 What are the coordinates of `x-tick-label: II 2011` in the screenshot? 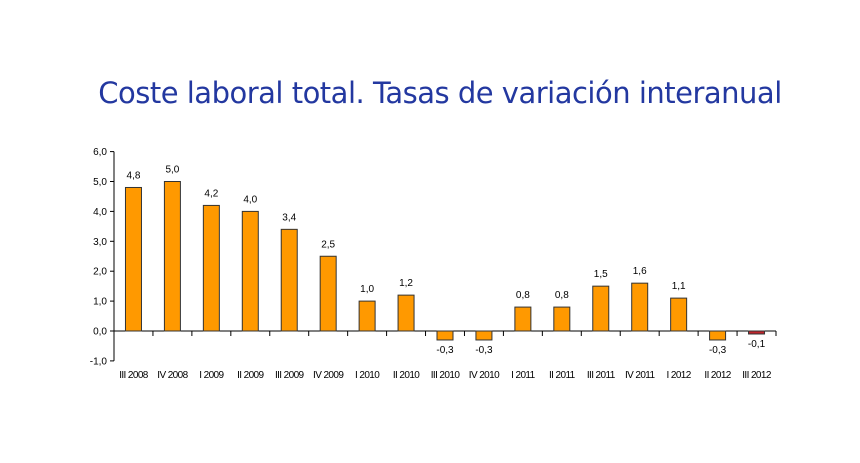 It's located at (562, 375).